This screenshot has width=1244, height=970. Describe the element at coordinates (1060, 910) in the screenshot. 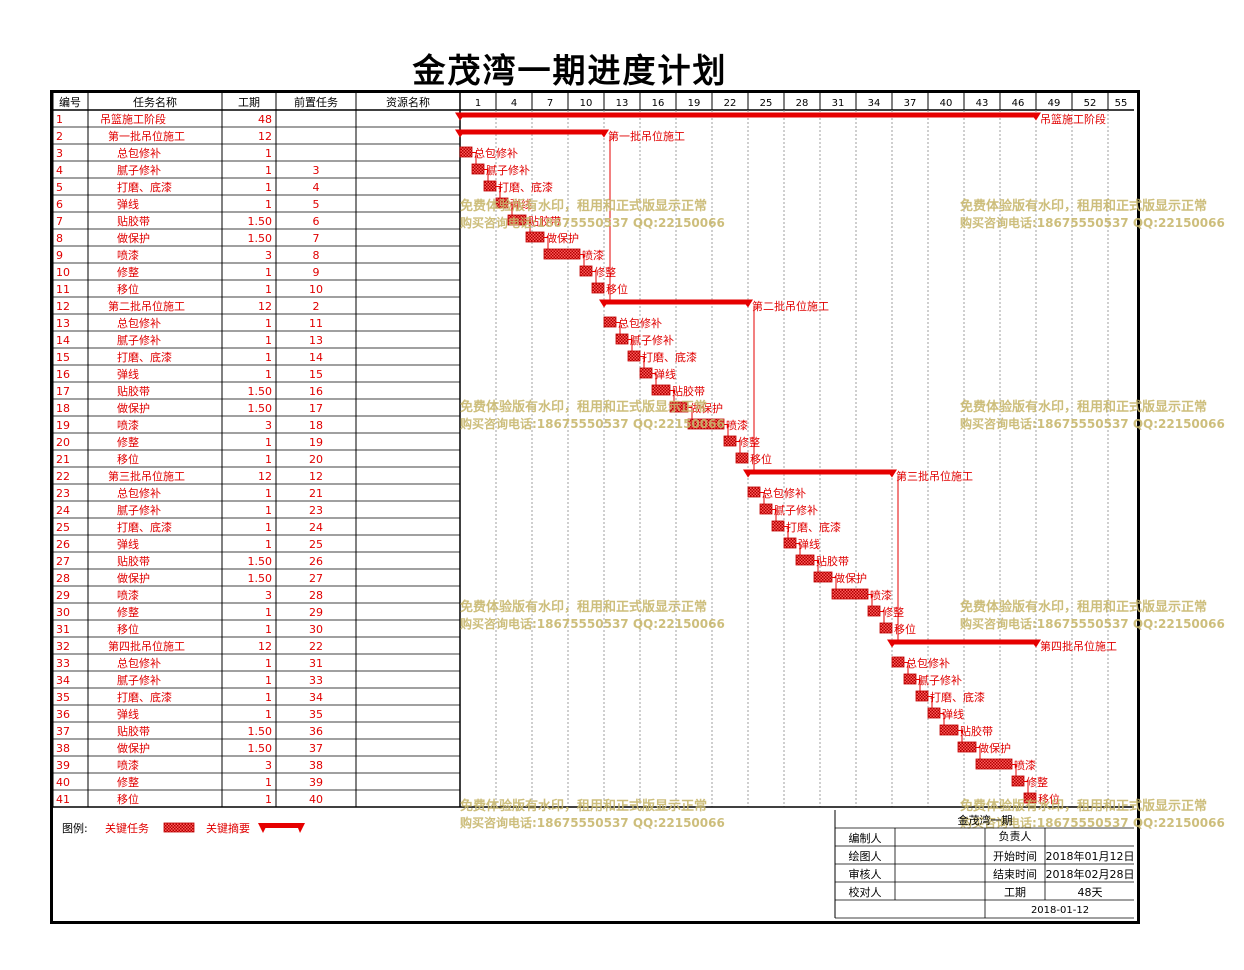

I see `info-date: 2018-01-12` at that location.